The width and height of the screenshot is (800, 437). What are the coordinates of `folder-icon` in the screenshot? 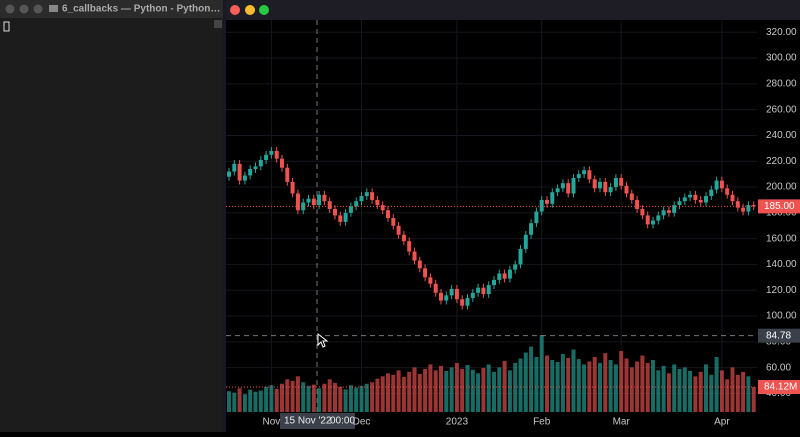 It's located at (53, 8).